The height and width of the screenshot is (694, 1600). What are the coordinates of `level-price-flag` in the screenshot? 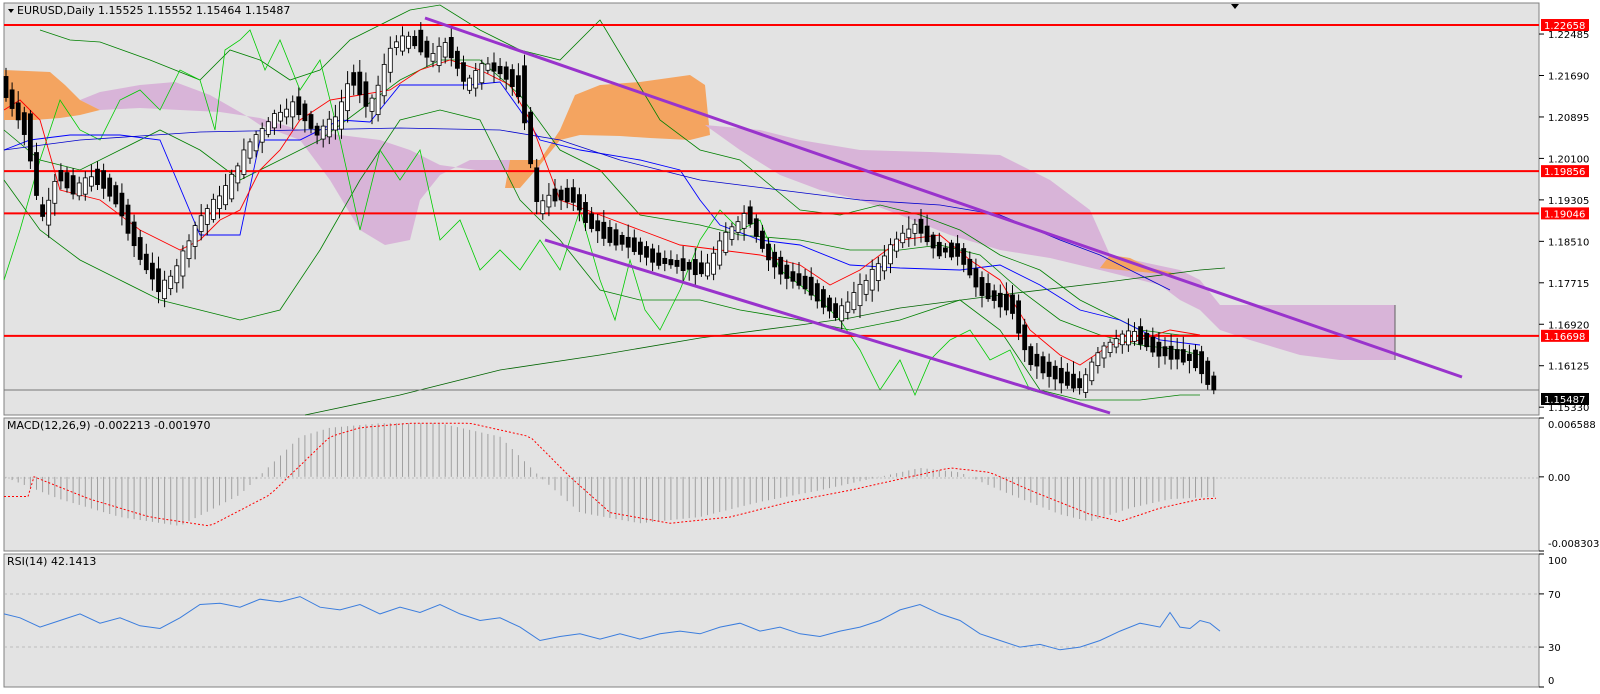 It's located at (1565, 25).